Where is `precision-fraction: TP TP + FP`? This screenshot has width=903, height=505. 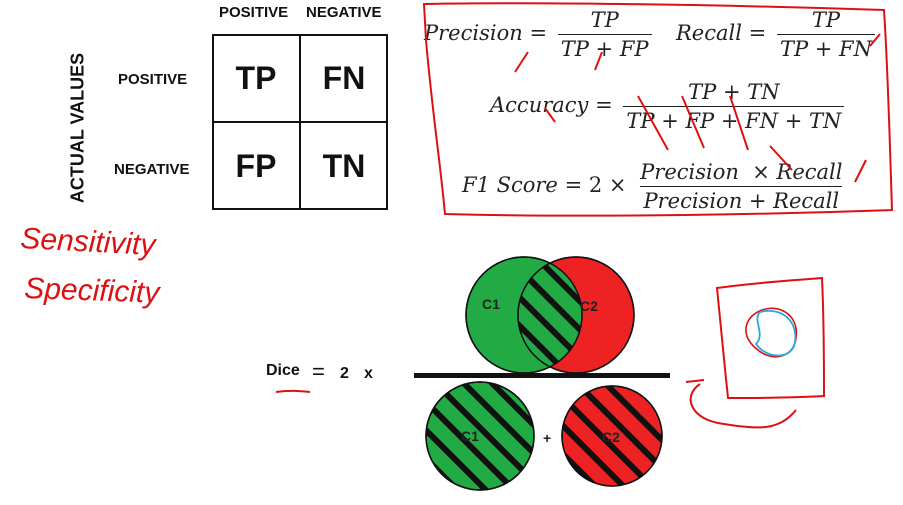 precision-fraction: TP TP + FP is located at coordinates (604, 34).